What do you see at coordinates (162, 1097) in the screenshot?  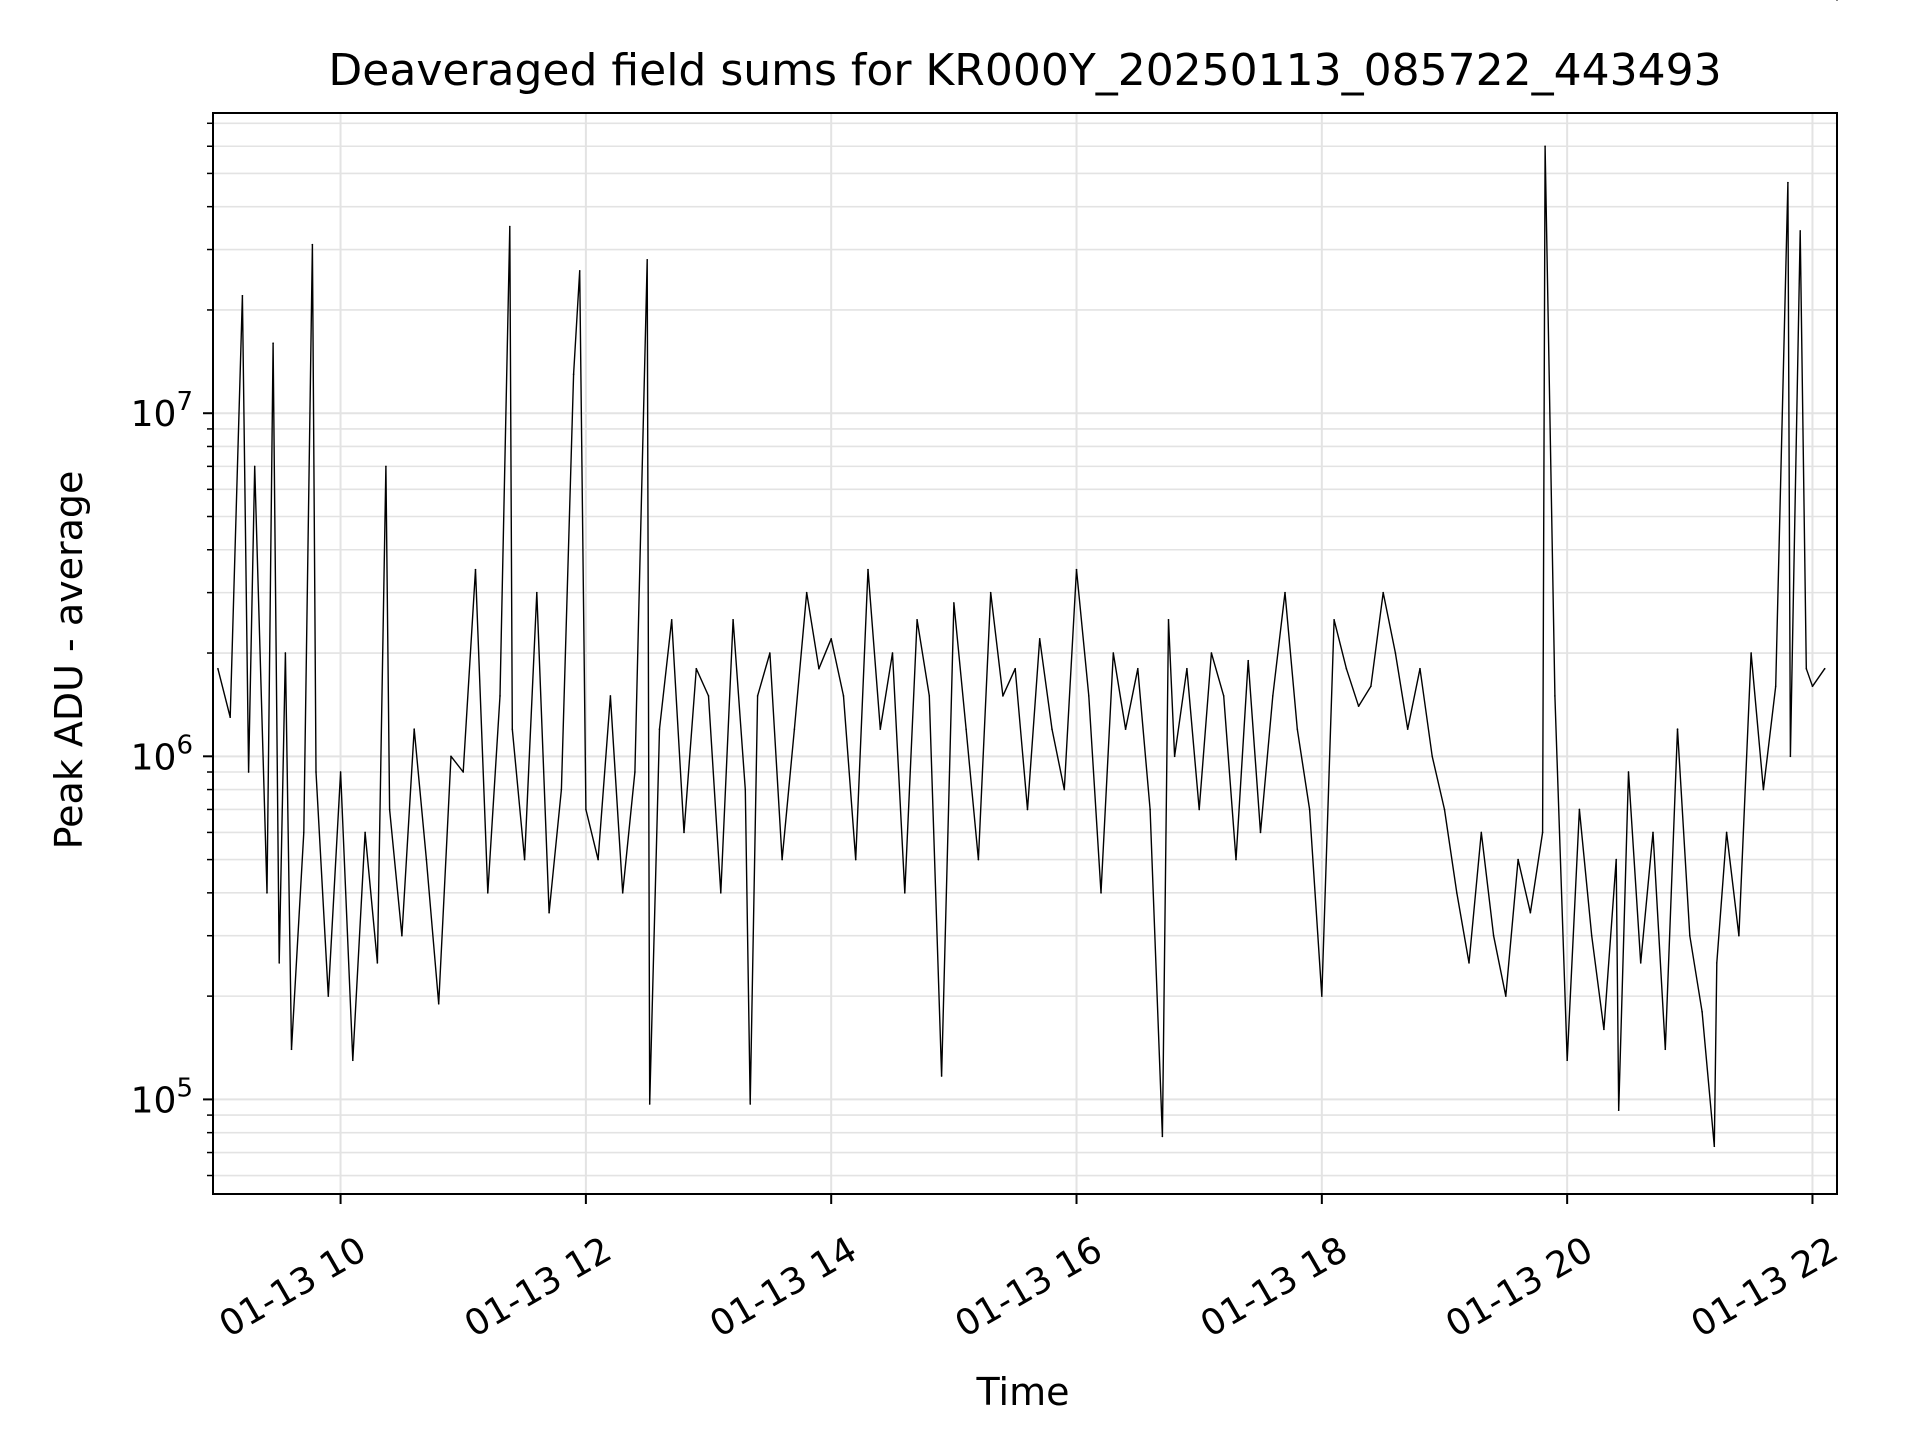 I see `y-tick-label: 10⁵` at bounding box center [162, 1097].